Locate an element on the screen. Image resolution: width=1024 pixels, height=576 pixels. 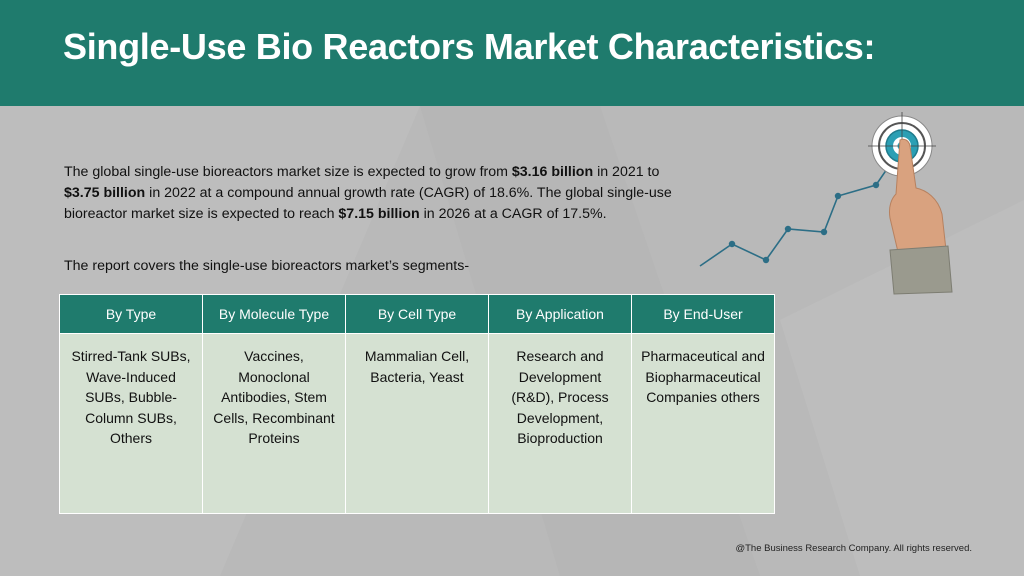
target-with-hand-and-growth-line-icon is located at coordinates (826, 203).